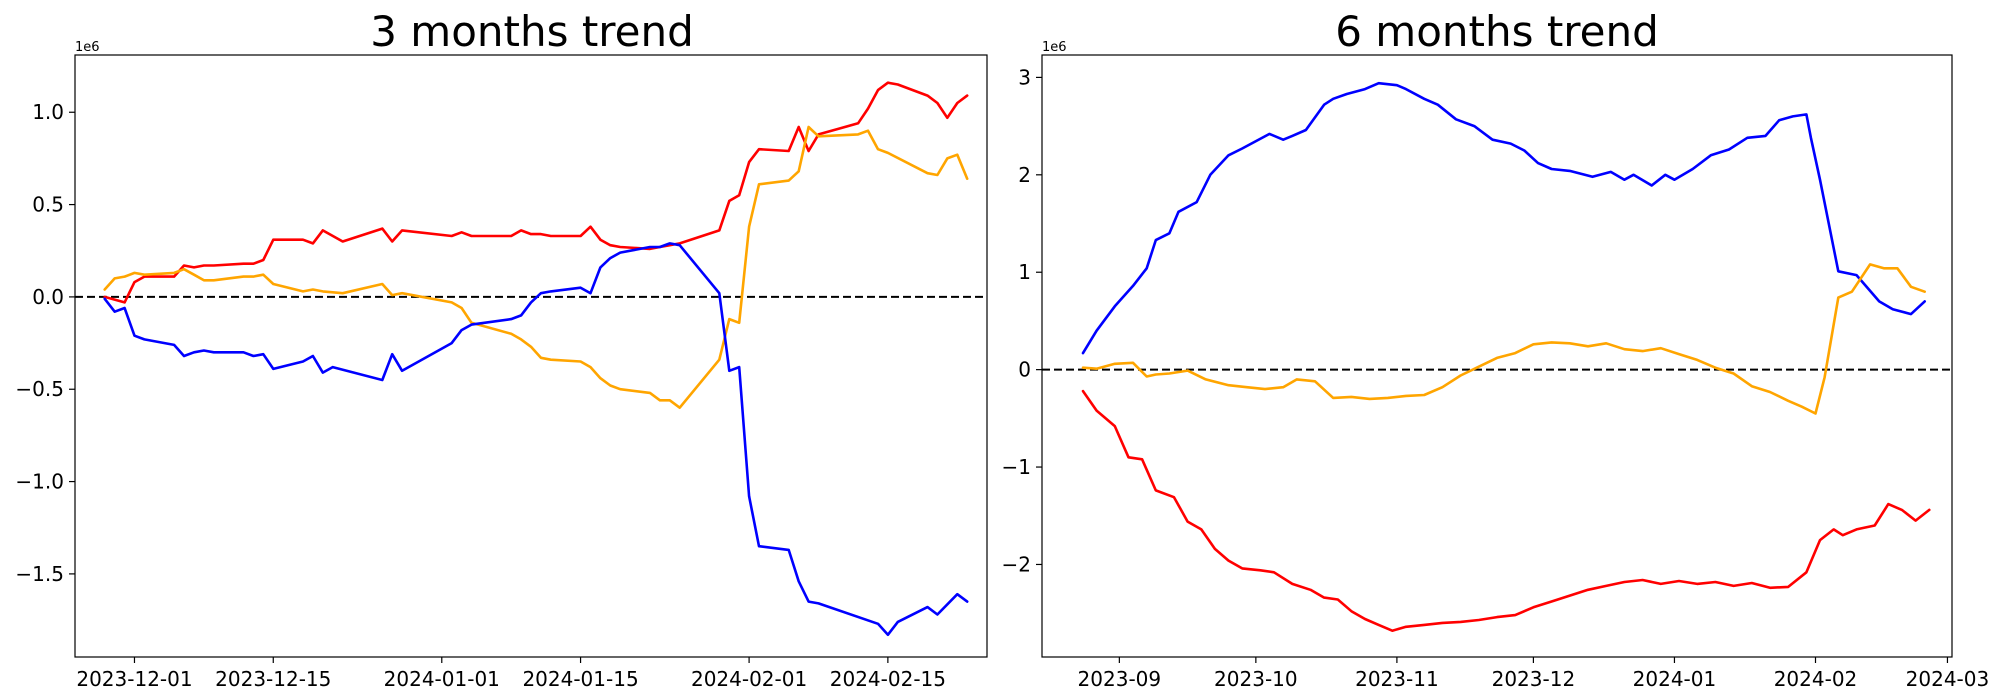 The image size is (2000, 700). Describe the element at coordinates (48, 112) in the screenshot. I see `y-tick-label: 1.0` at that location.